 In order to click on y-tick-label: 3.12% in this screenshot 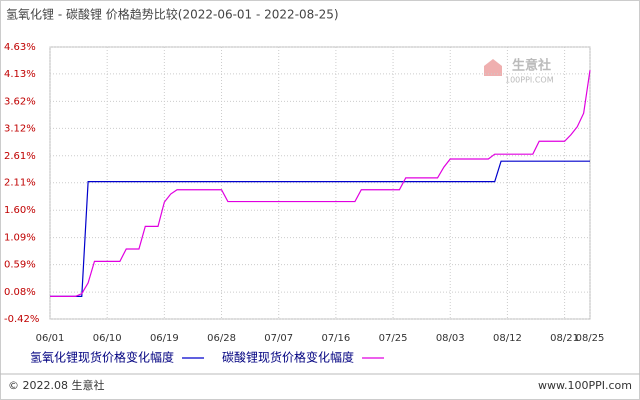, I will do `click(20, 128)`.